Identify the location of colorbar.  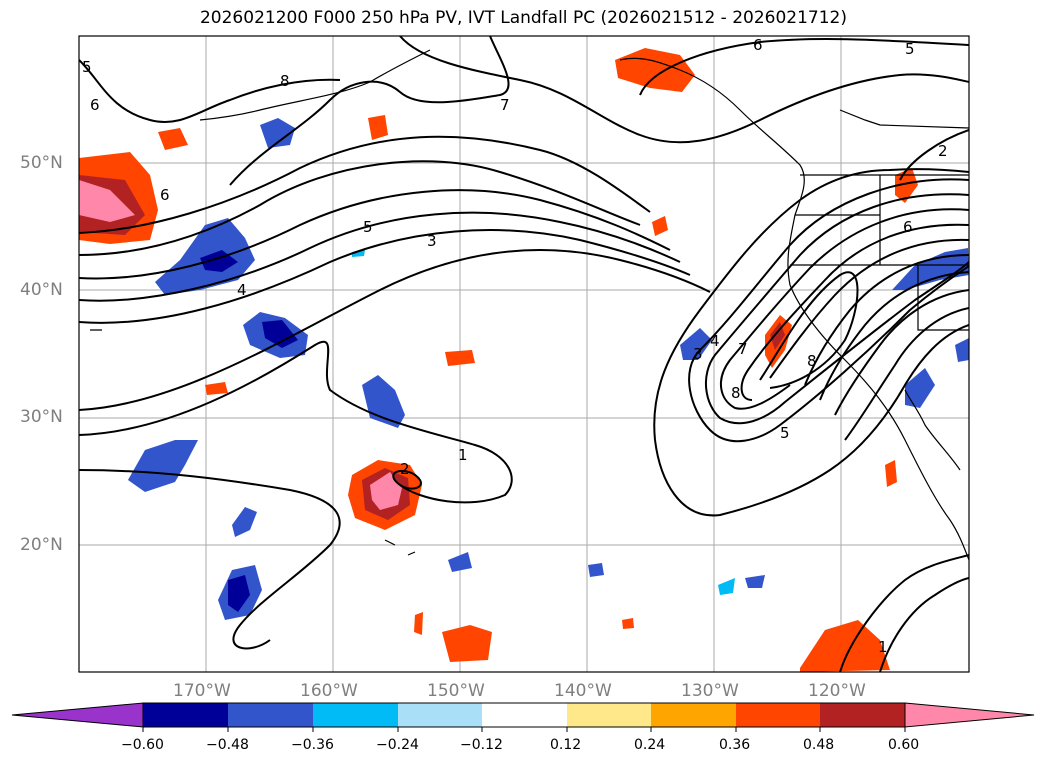
(523, 717).